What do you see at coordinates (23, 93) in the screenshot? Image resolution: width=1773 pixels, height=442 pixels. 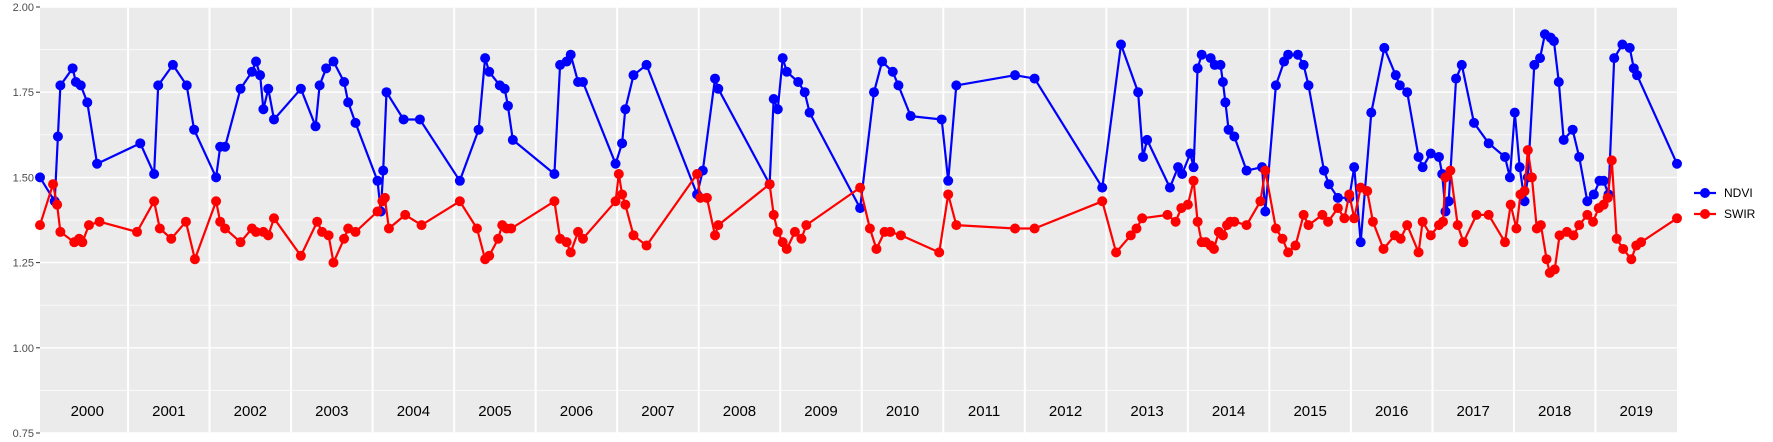 I see `y-tick-label: 1.75` at bounding box center [23, 93].